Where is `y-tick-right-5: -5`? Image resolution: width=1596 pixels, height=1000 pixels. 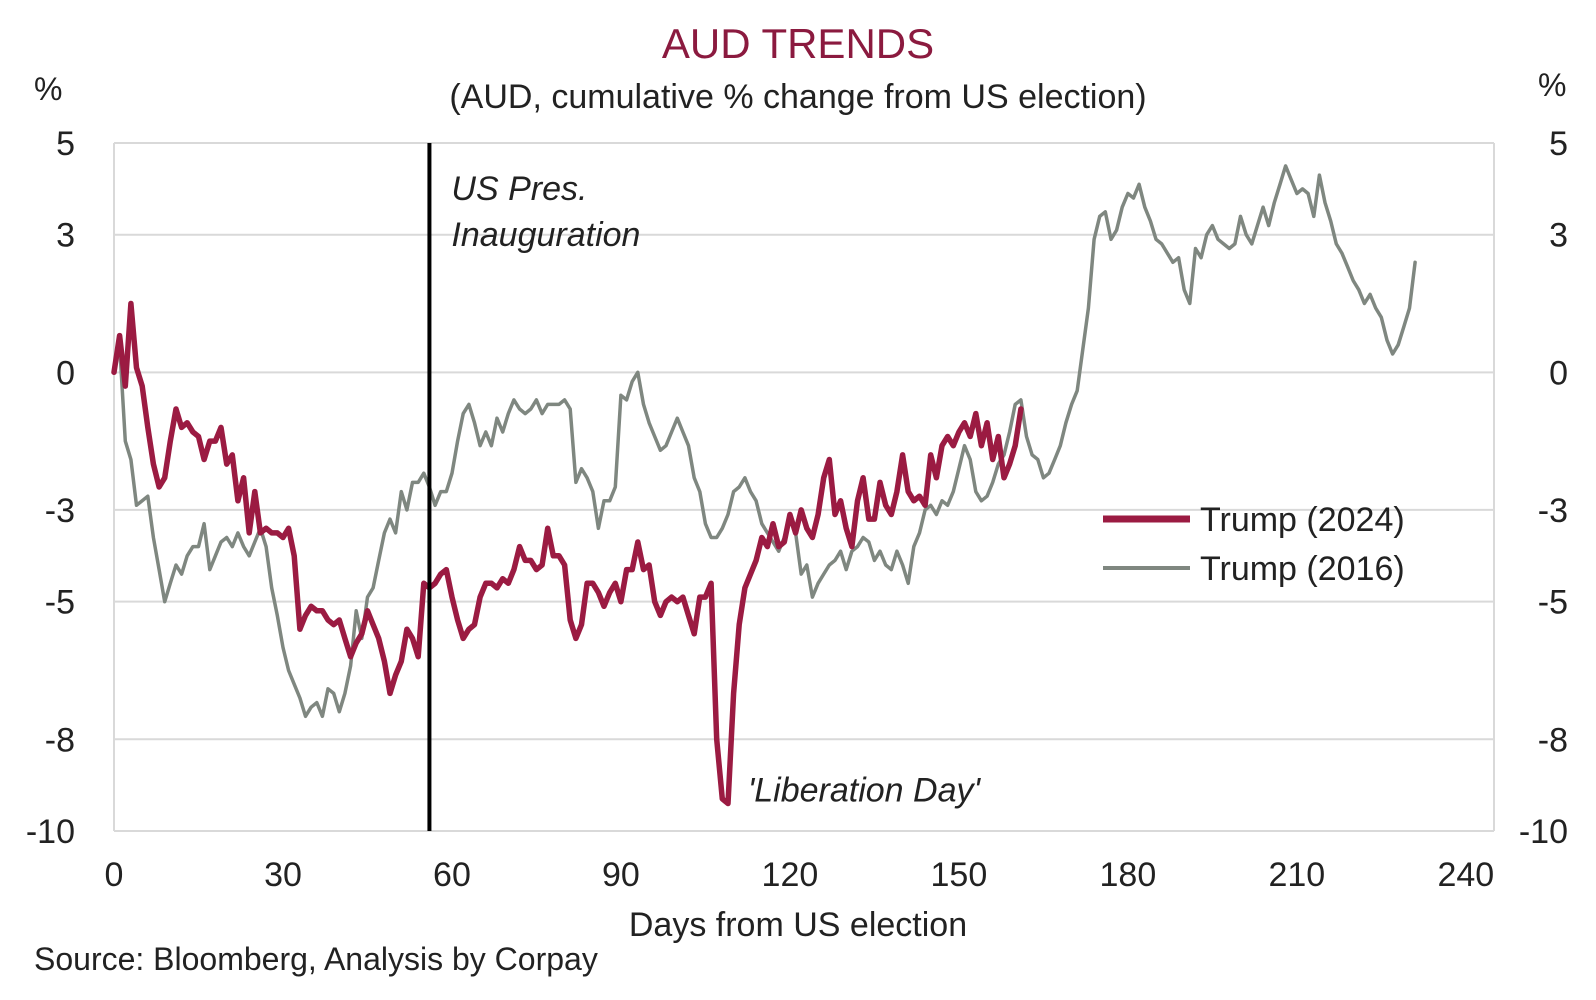
y-tick-right-5: -5 is located at coordinates (1553, 603).